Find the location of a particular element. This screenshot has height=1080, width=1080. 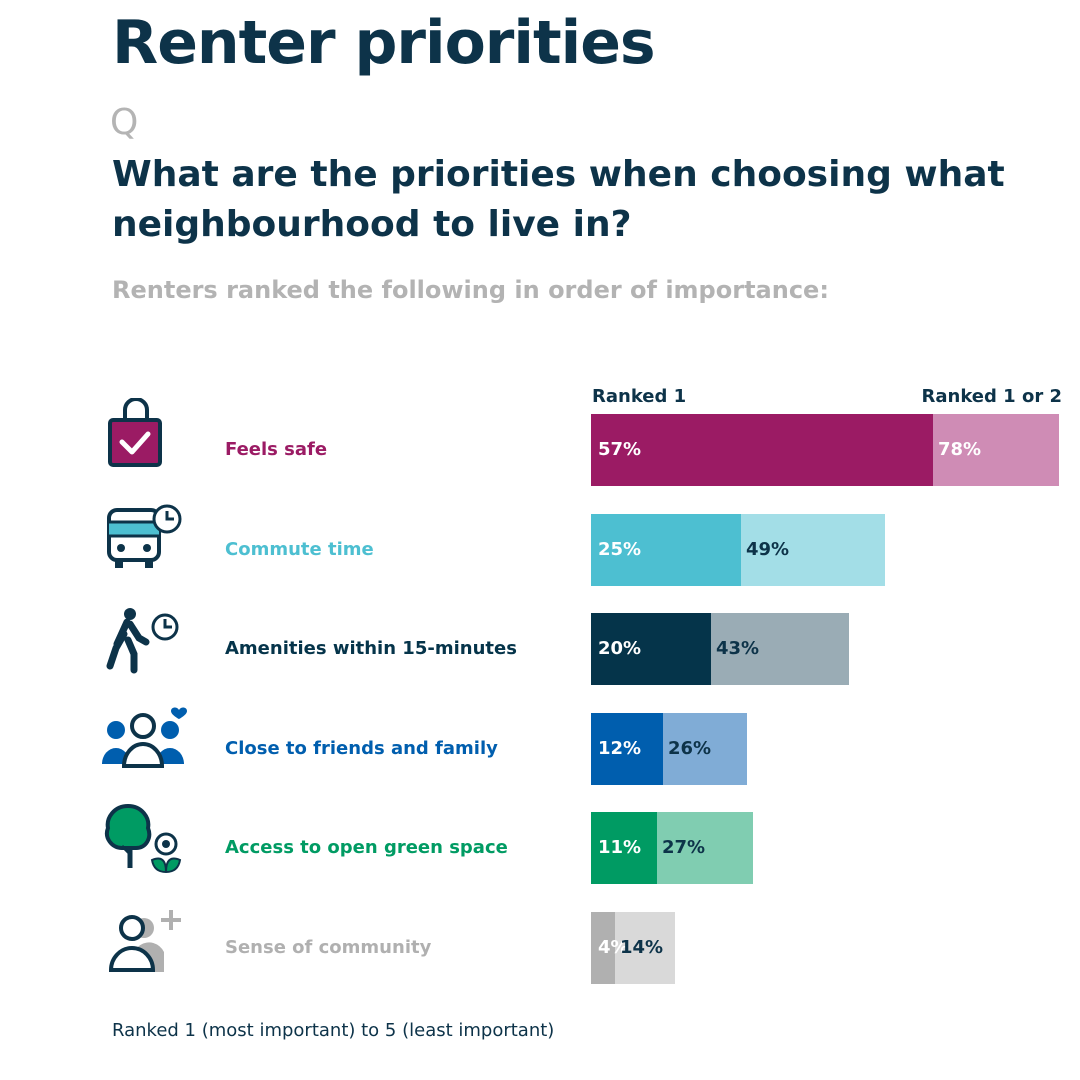

value-label-ranked-1-or-2: 49% is located at coordinates (768, 549).